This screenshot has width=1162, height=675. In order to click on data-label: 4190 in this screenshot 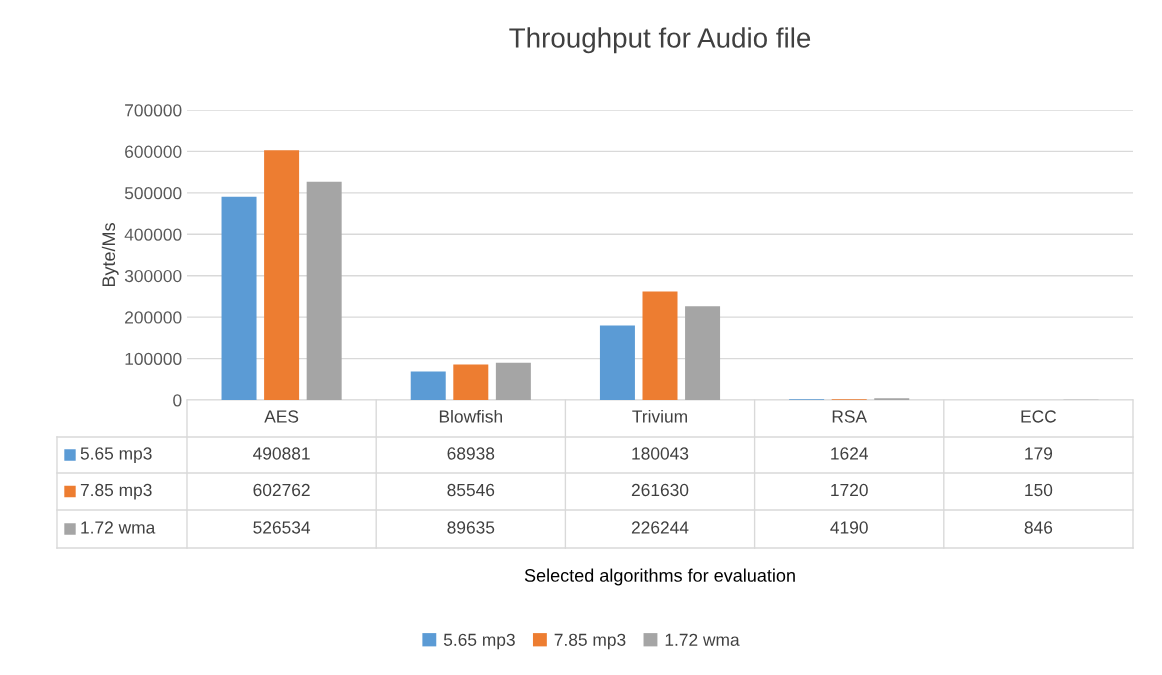, I will do `click(849, 527)`.